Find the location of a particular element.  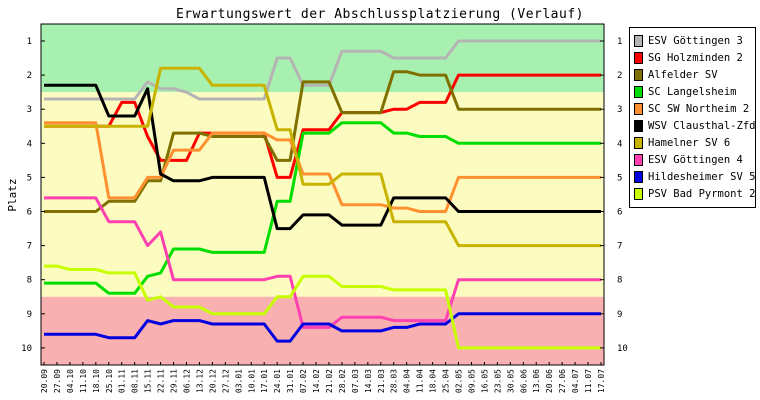

legend-label: SG Holzminden 2 is located at coordinates (695, 57).